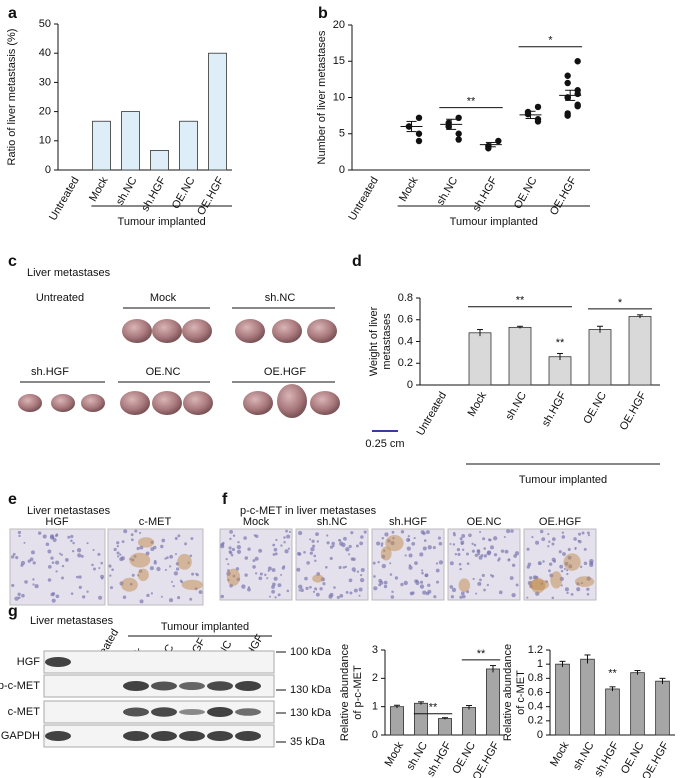  What do you see at coordinates (12, 261) in the screenshot?
I see `panel-letter: c` at bounding box center [12, 261].